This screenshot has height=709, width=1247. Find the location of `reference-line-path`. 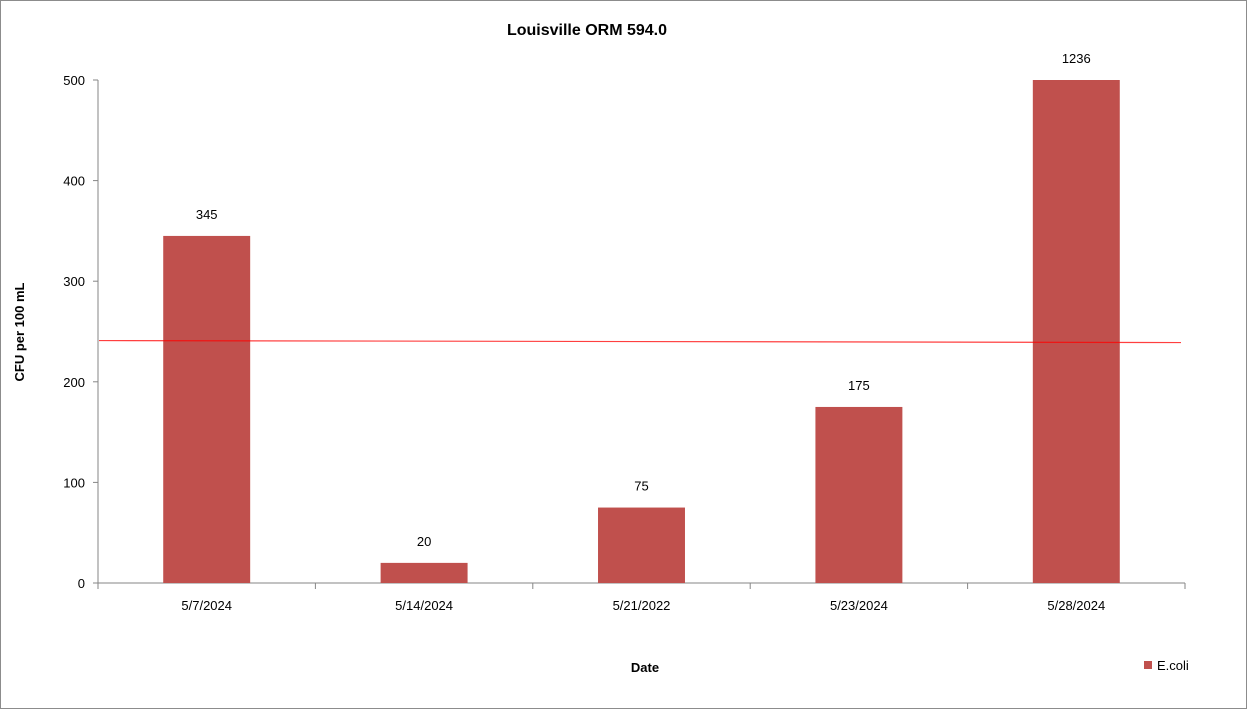

reference-line-path is located at coordinates (640, 341).